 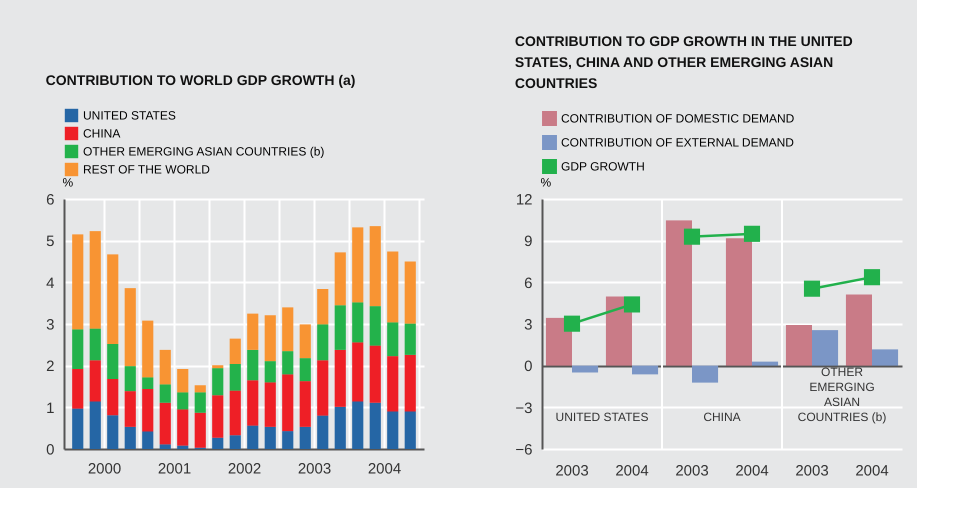 I want to click on y-tick-label: 12, so click(x=524, y=200).